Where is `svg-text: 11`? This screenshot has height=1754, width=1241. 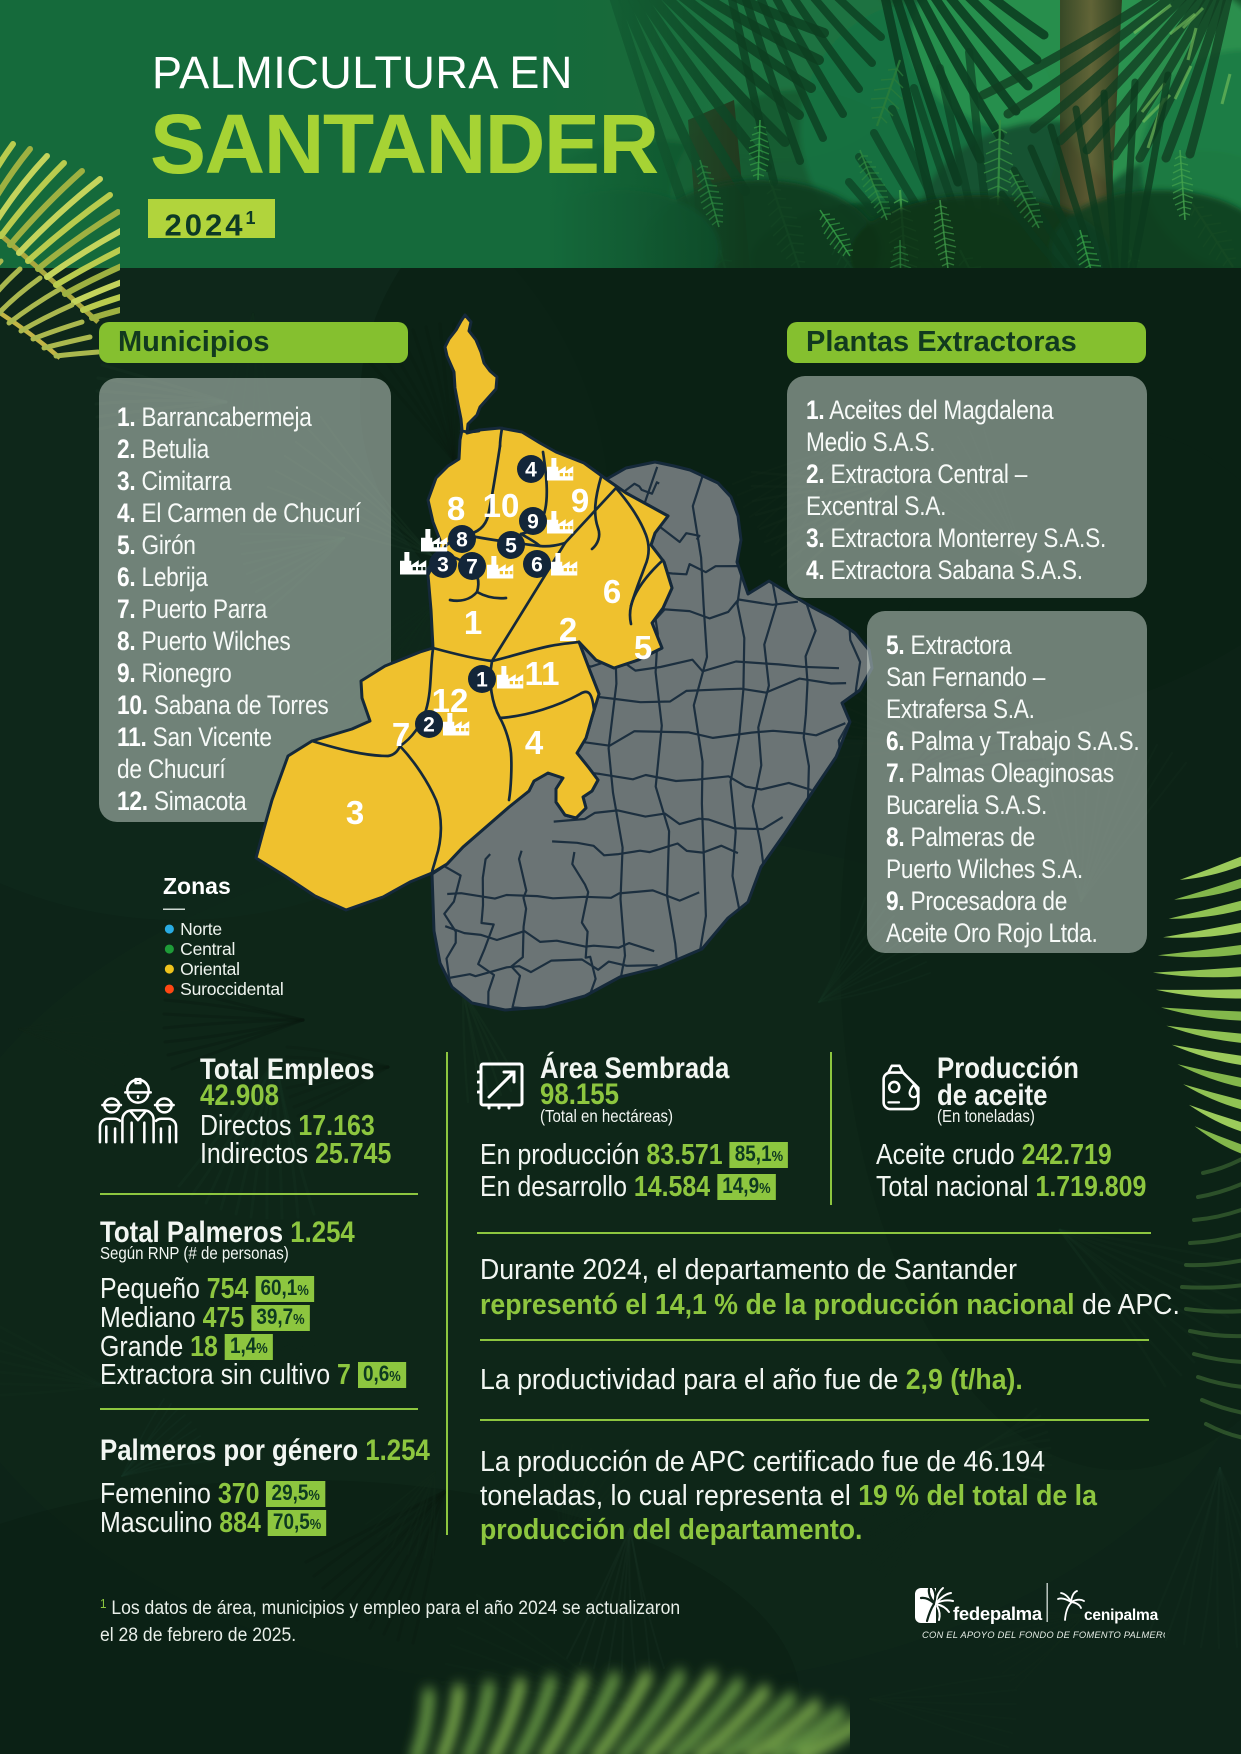
svg-text: 11 is located at coordinates (542, 673).